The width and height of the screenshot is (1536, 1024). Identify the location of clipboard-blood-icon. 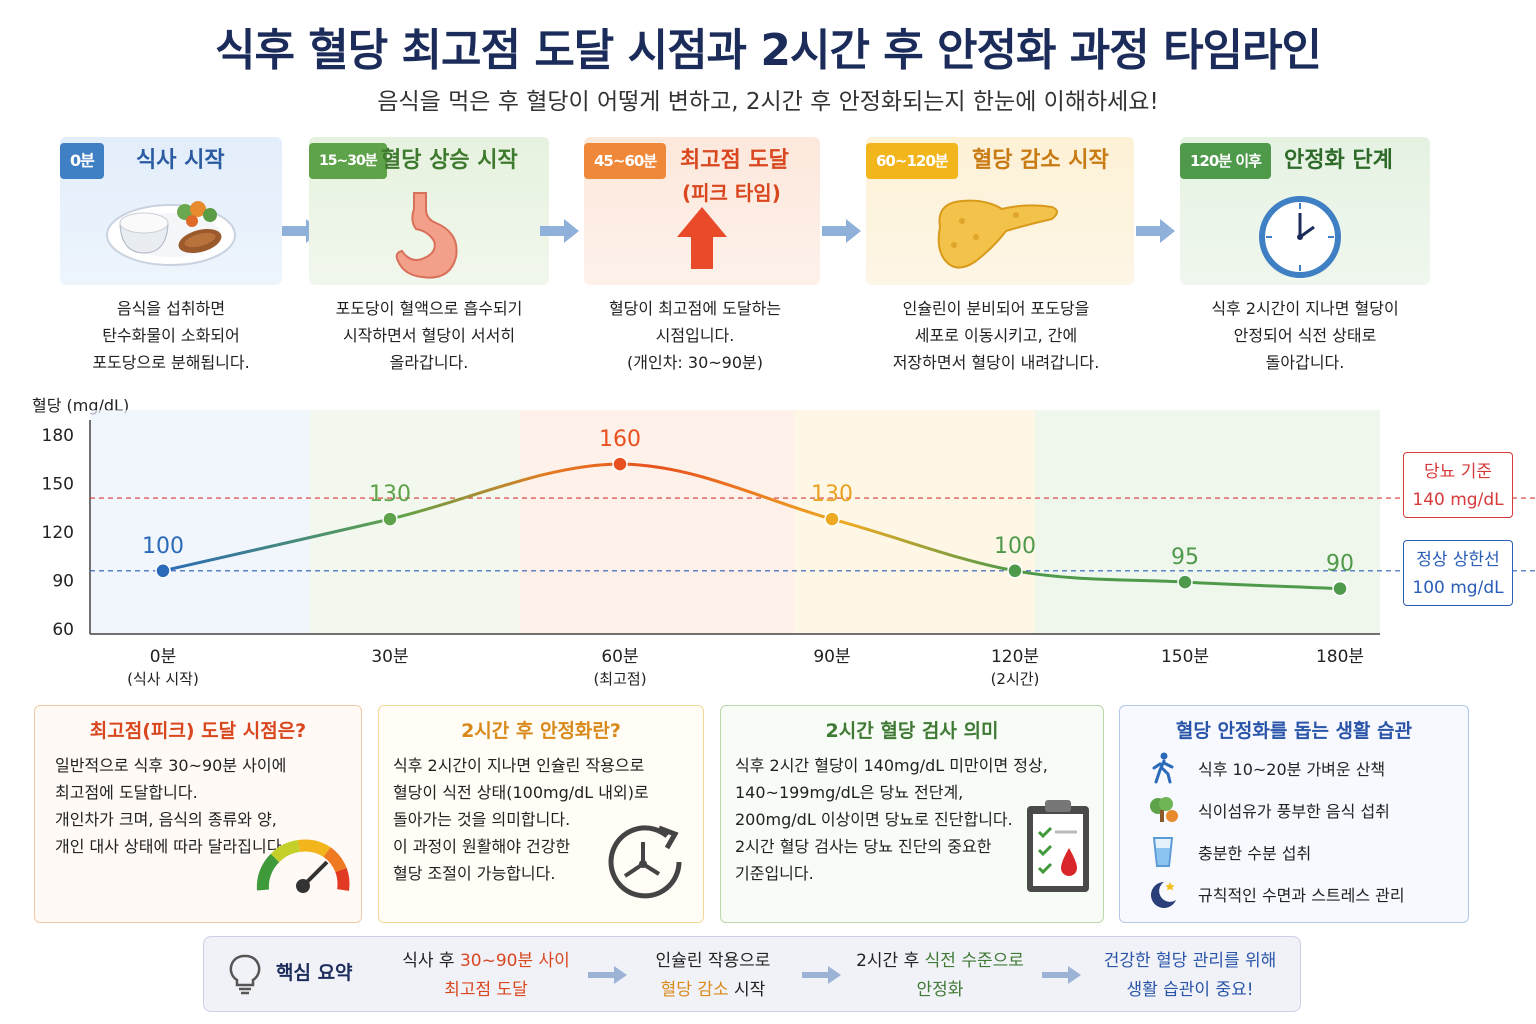
(1058, 846).